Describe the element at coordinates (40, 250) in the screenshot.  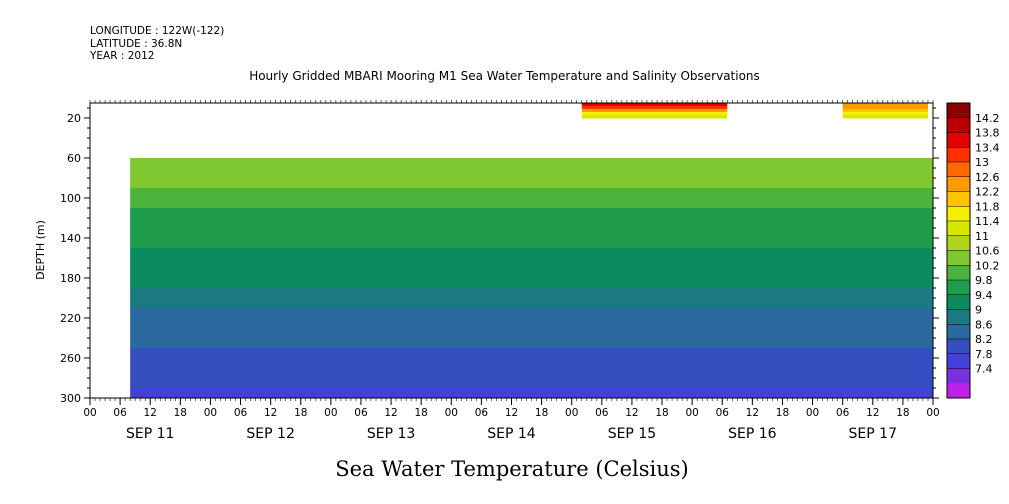
I see `y-axis-label: DEPTH (m)` at that location.